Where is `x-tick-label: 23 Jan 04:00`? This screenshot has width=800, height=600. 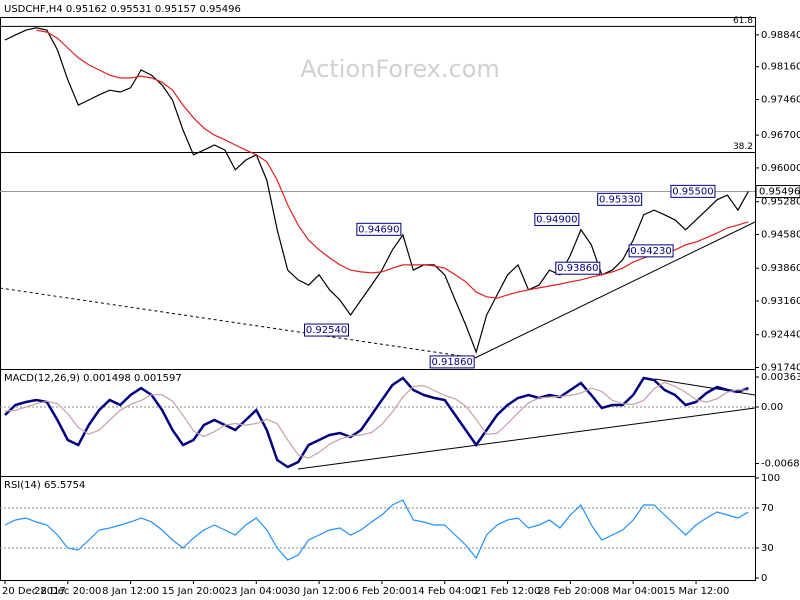
x-tick-label: 23 Jan 04:00 is located at coordinates (256, 591).